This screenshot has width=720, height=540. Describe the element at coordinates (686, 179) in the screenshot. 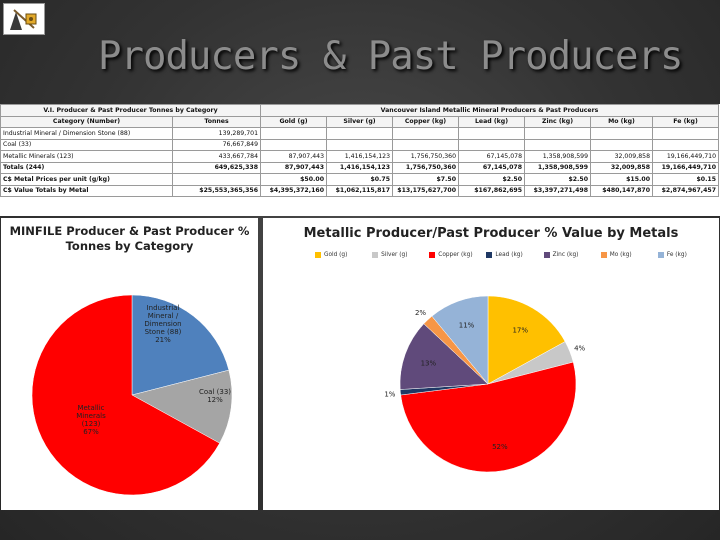

I see `table-cell: $0.15` at that location.